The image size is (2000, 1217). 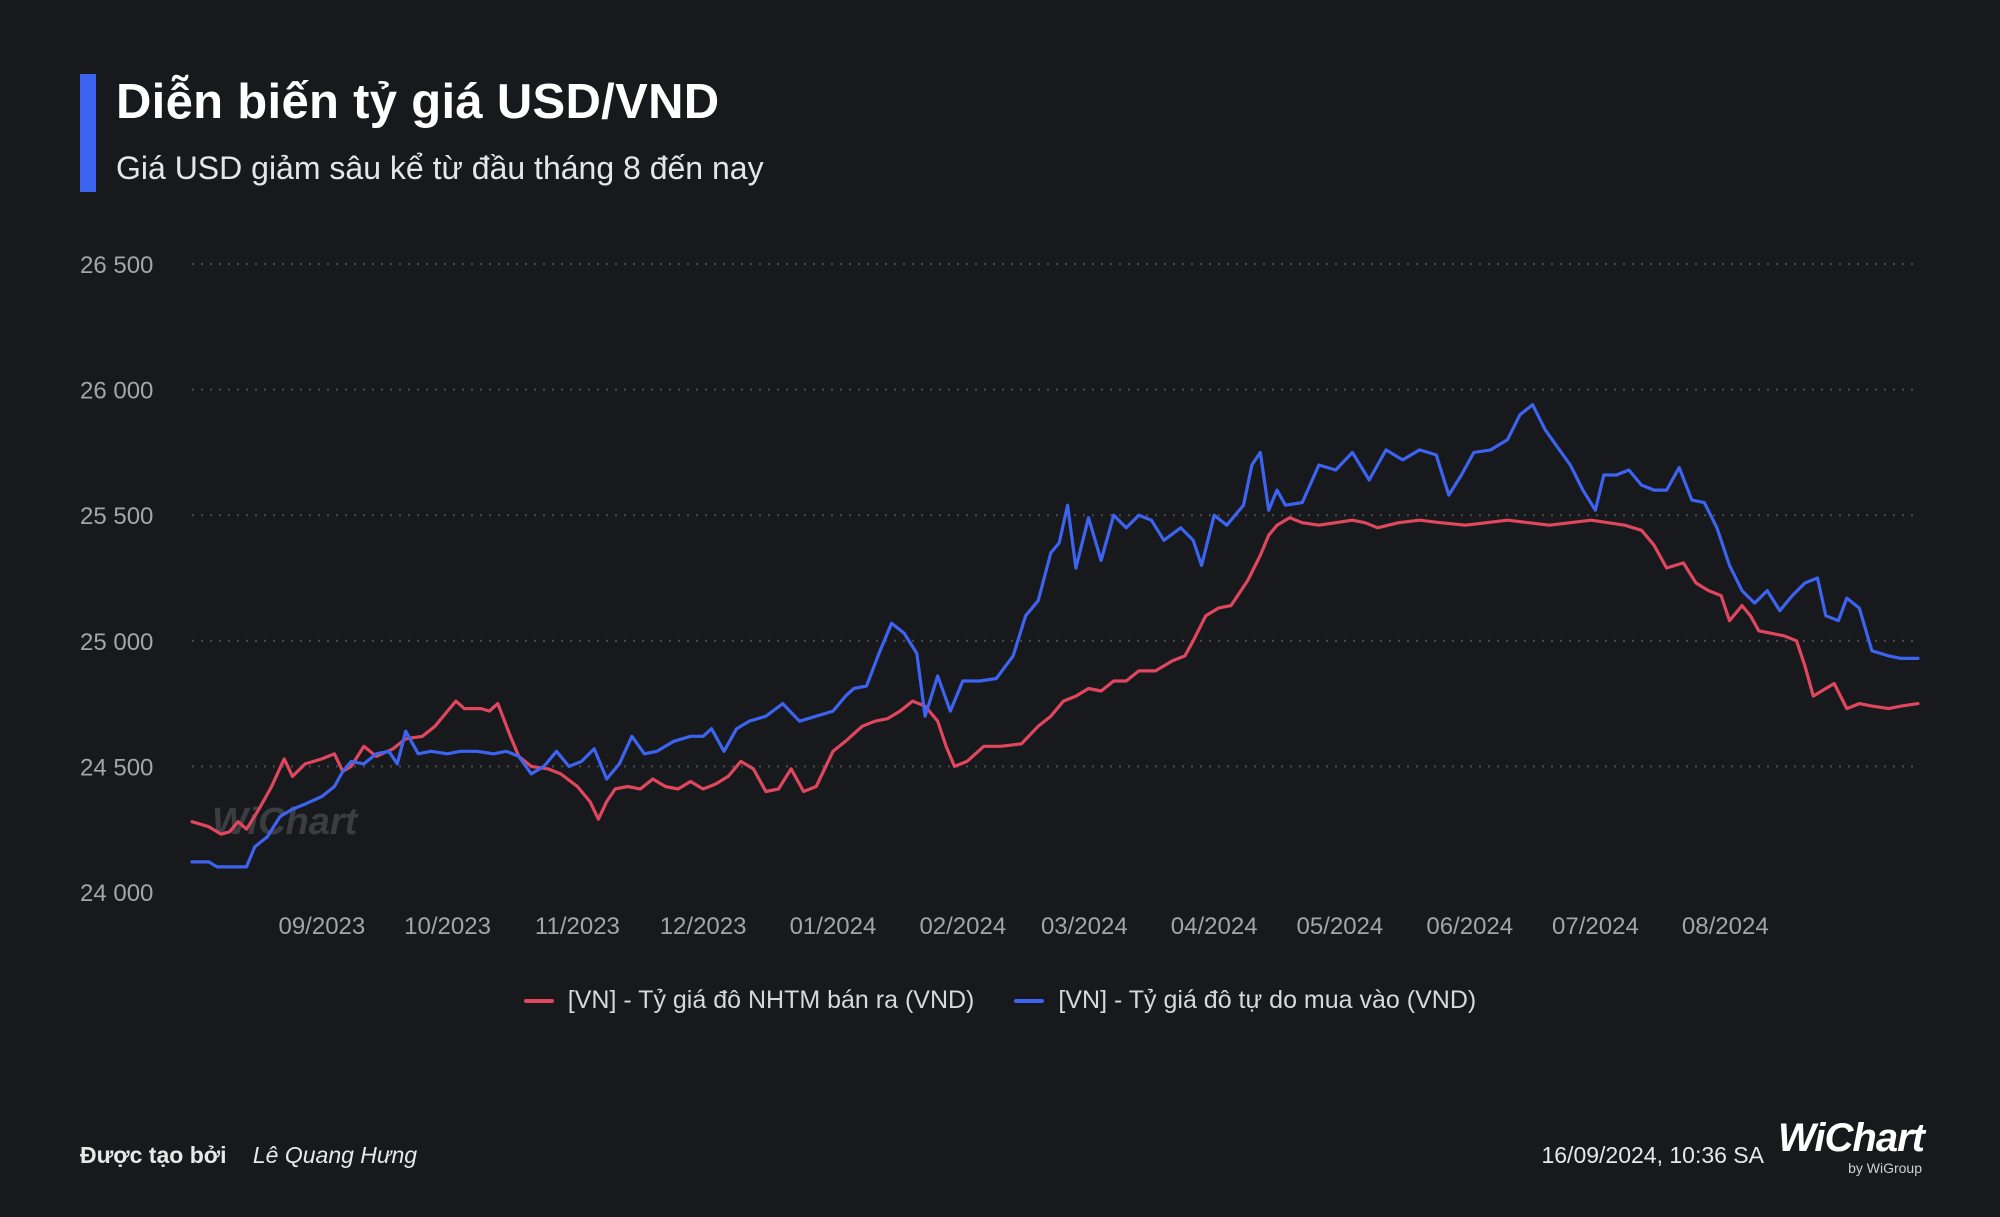 I want to click on brand-sub: by WiGroup, so click(x=1885, y=1168).